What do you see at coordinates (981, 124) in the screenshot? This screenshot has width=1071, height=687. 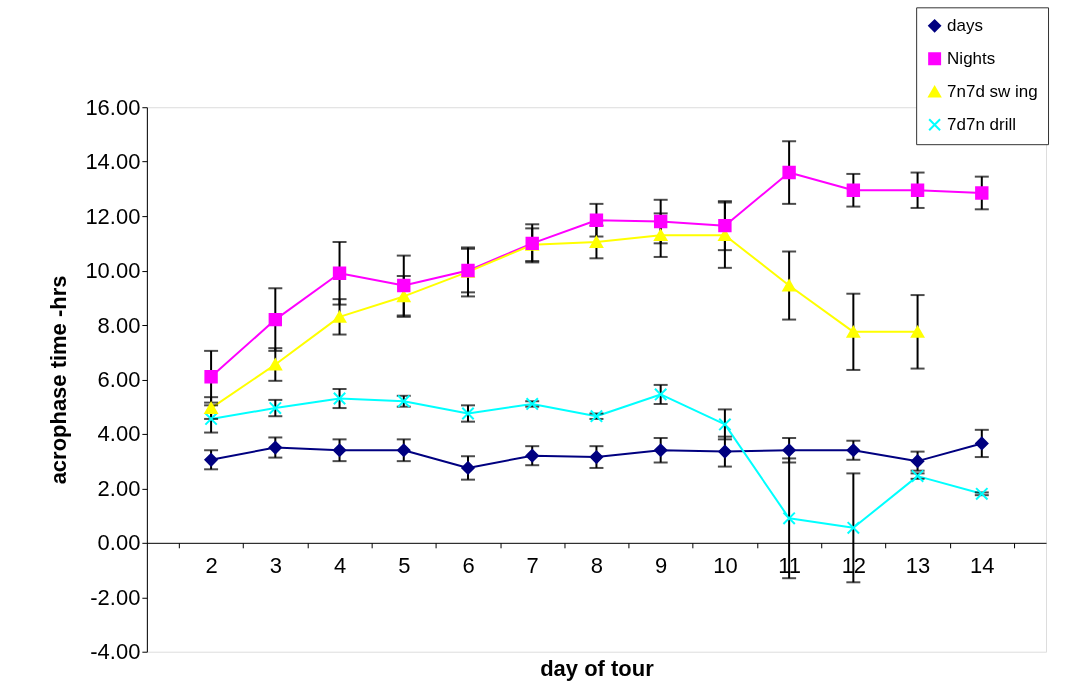 I see `legend-label: 7d7n drill` at bounding box center [981, 124].